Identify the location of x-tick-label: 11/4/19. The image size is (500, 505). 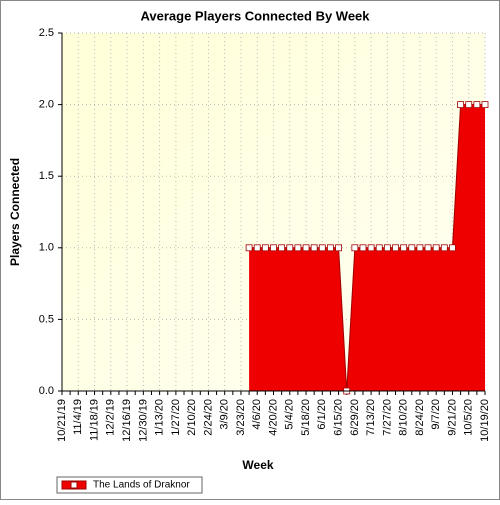
(78, 417).